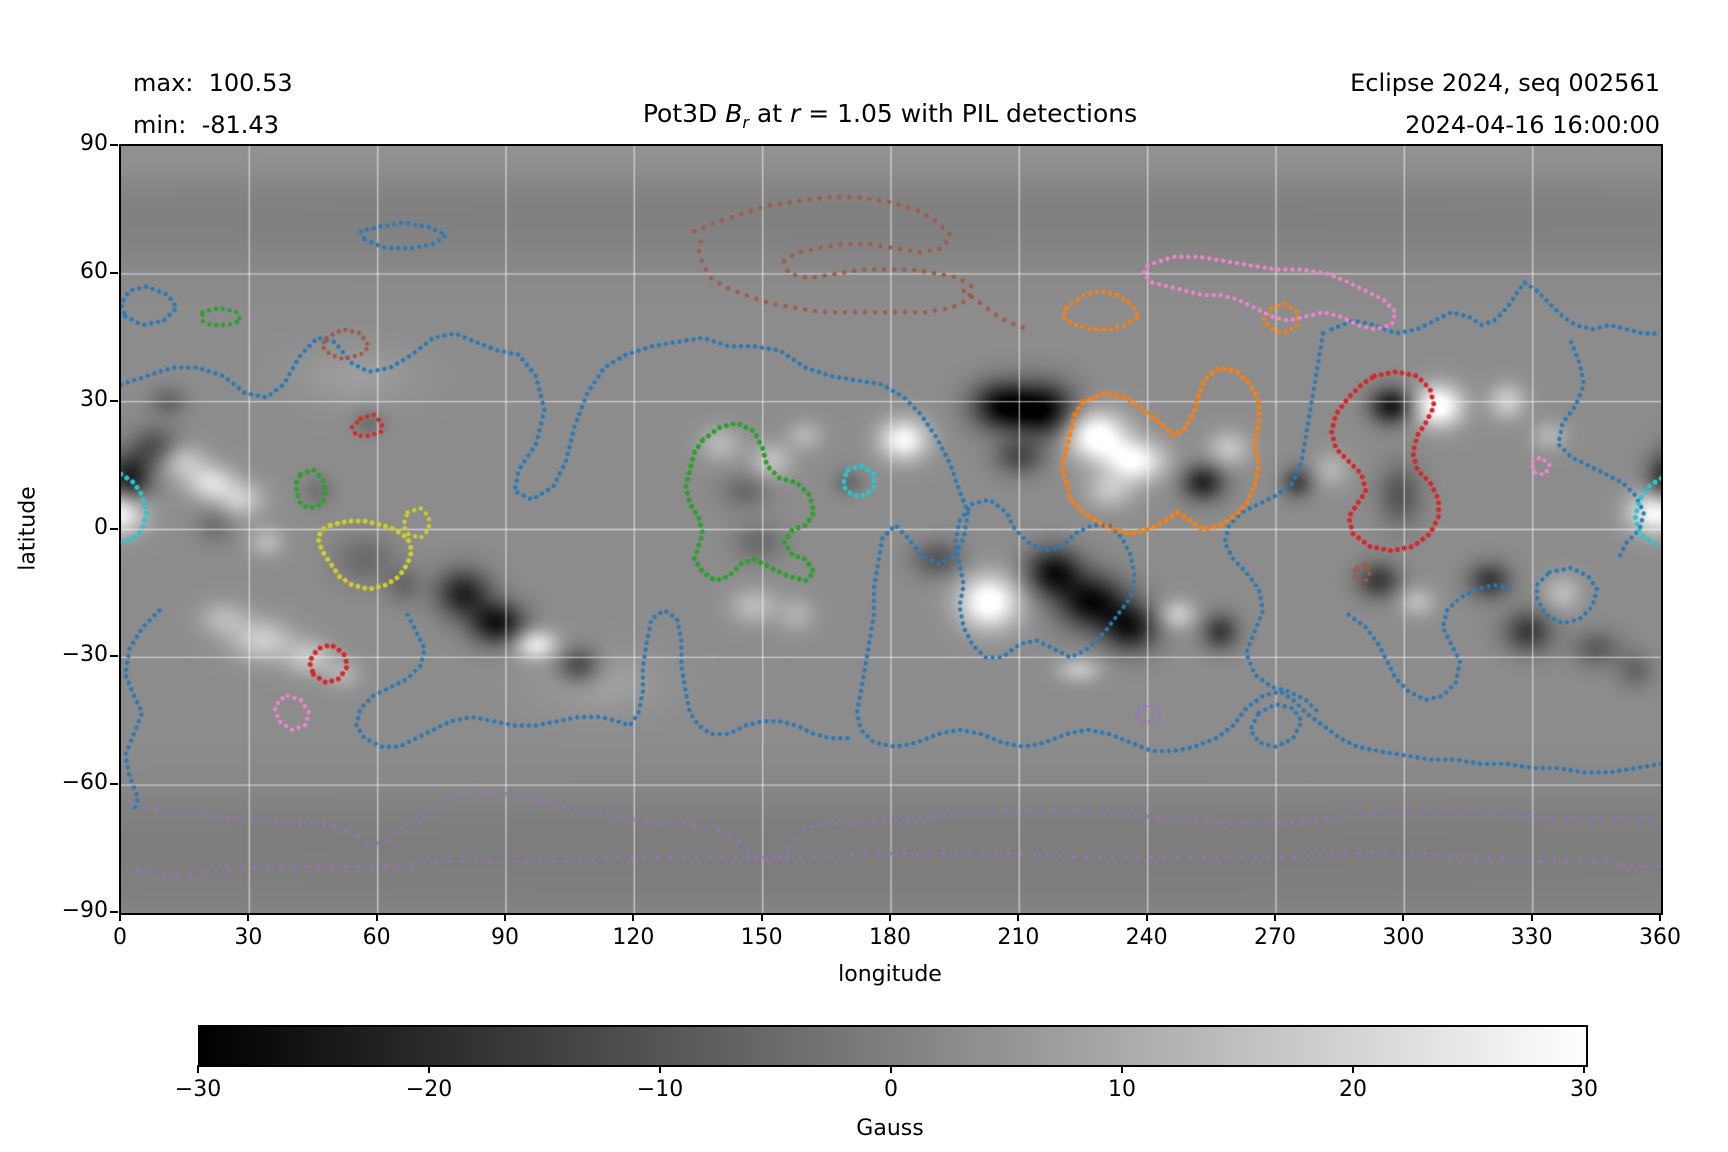 This screenshot has height=1152, width=1728. What do you see at coordinates (1531, 937) in the screenshot?
I see `x-tick-label: 330` at bounding box center [1531, 937].